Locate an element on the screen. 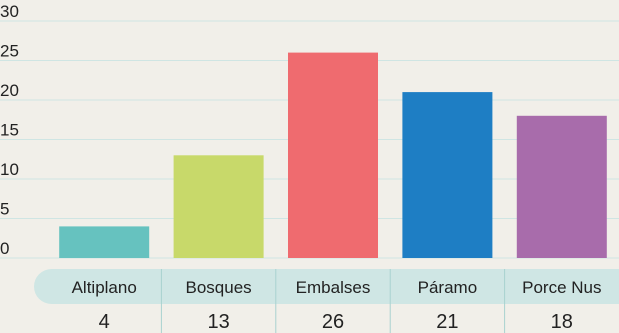 The width and height of the screenshot is (619, 333). data-value-label: 18 is located at coordinates (562, 322).